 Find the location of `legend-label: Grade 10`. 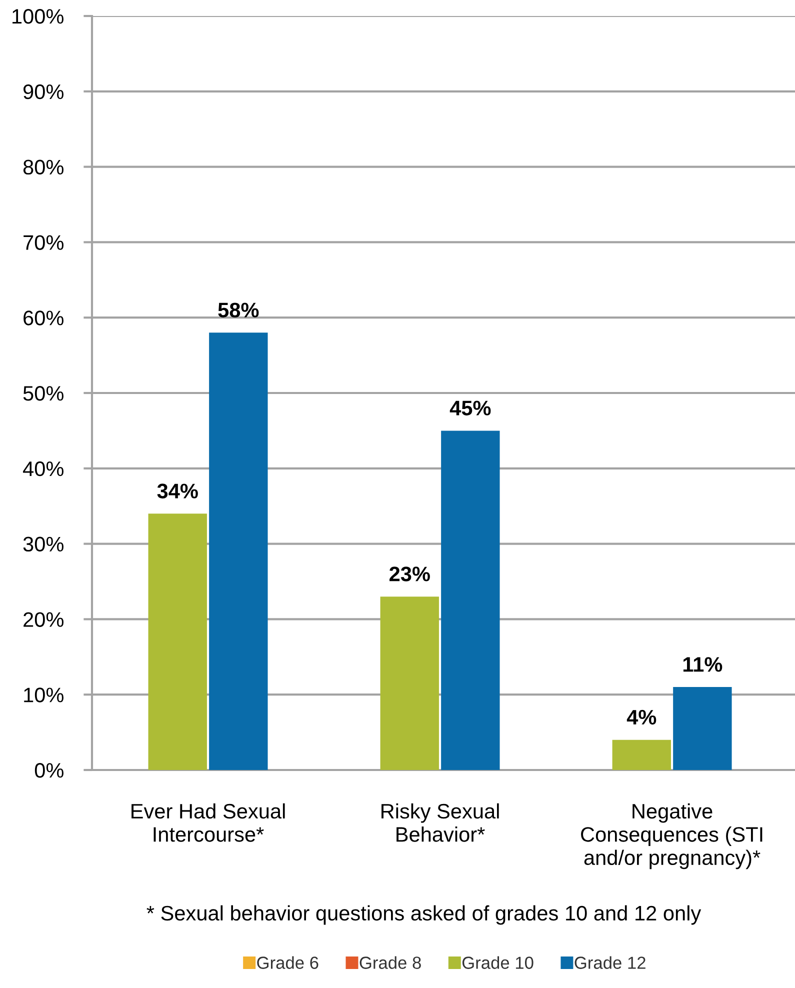

legend-label: Grade 10 is located at coordinates (498, 962).